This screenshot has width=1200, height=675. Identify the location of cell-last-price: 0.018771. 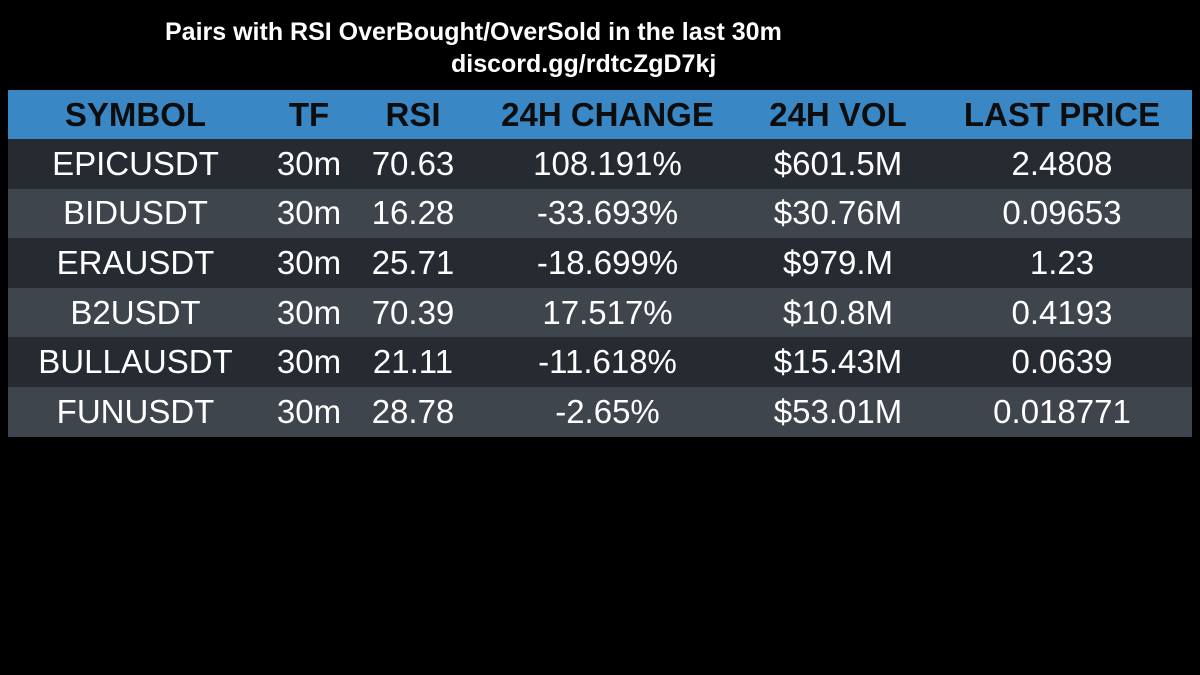
(1062, 411).